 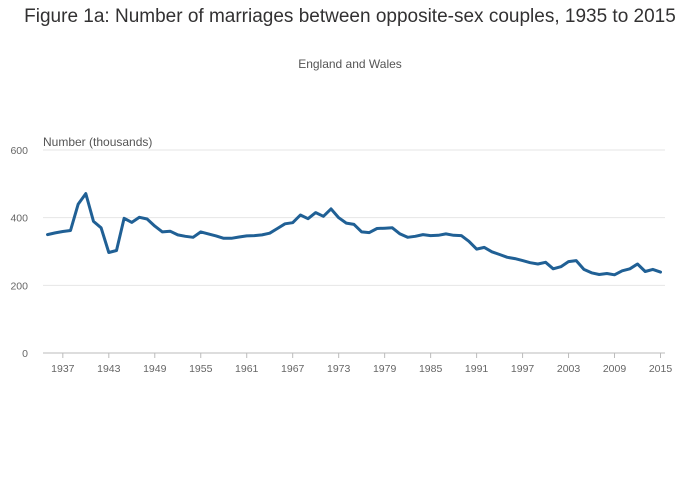 What do you see at coordinates (19, 219) in the screenshot?
I see `y-tick-label: 400` at bounding box center [19, 219].